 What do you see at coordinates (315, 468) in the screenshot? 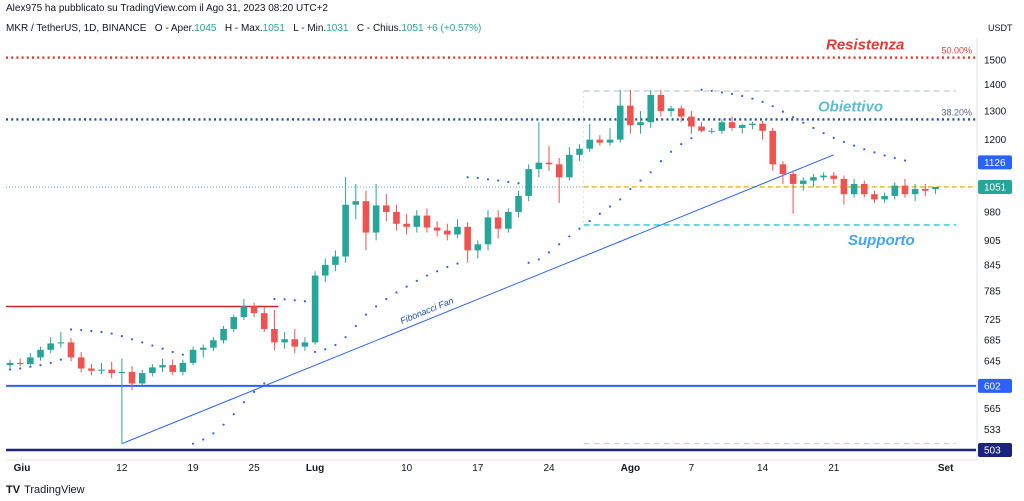
I see `time-tick-label: Lug` at bounding box center [315, 468].